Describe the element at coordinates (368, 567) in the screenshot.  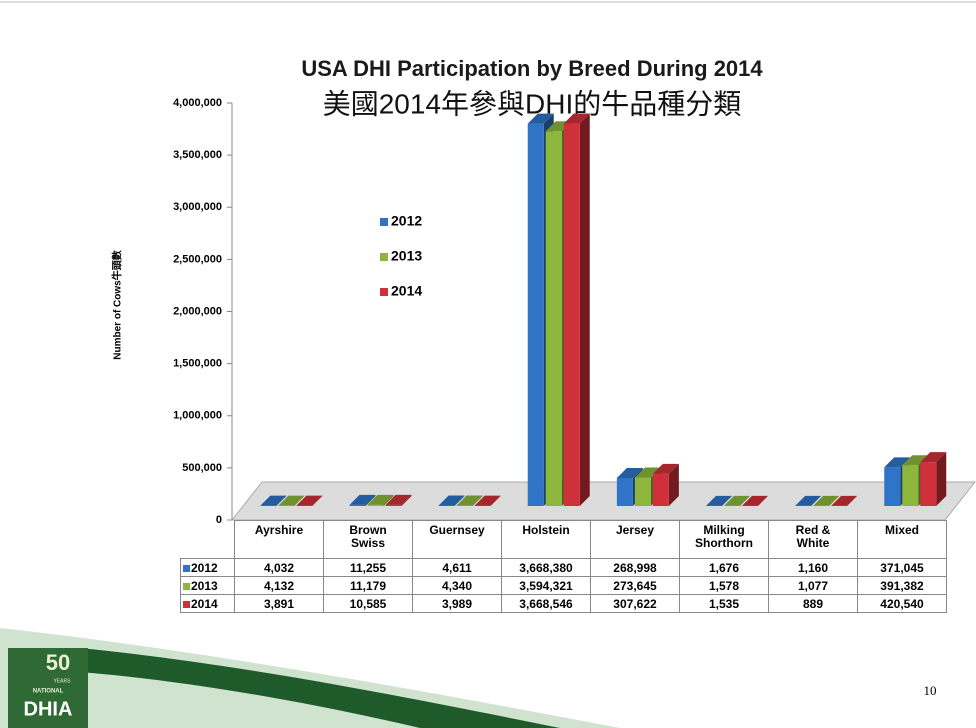
I see `value-cell: 11,255` at that location.